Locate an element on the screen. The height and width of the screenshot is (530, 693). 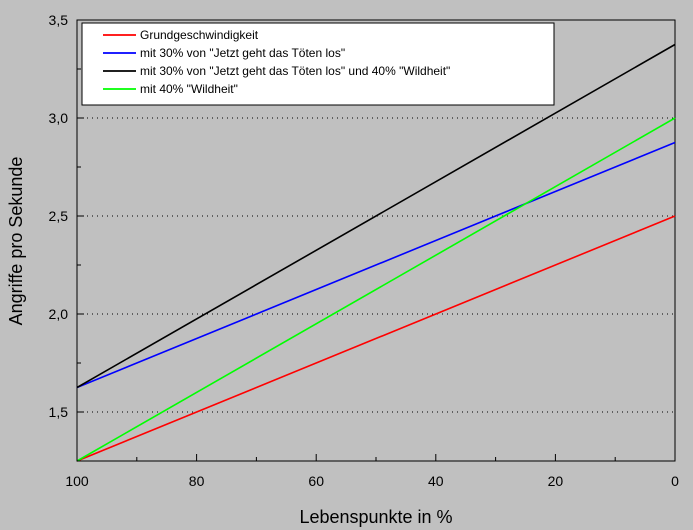
y-axis-title: Angriffe pro Sekunde is located at coordinates (16, 241).